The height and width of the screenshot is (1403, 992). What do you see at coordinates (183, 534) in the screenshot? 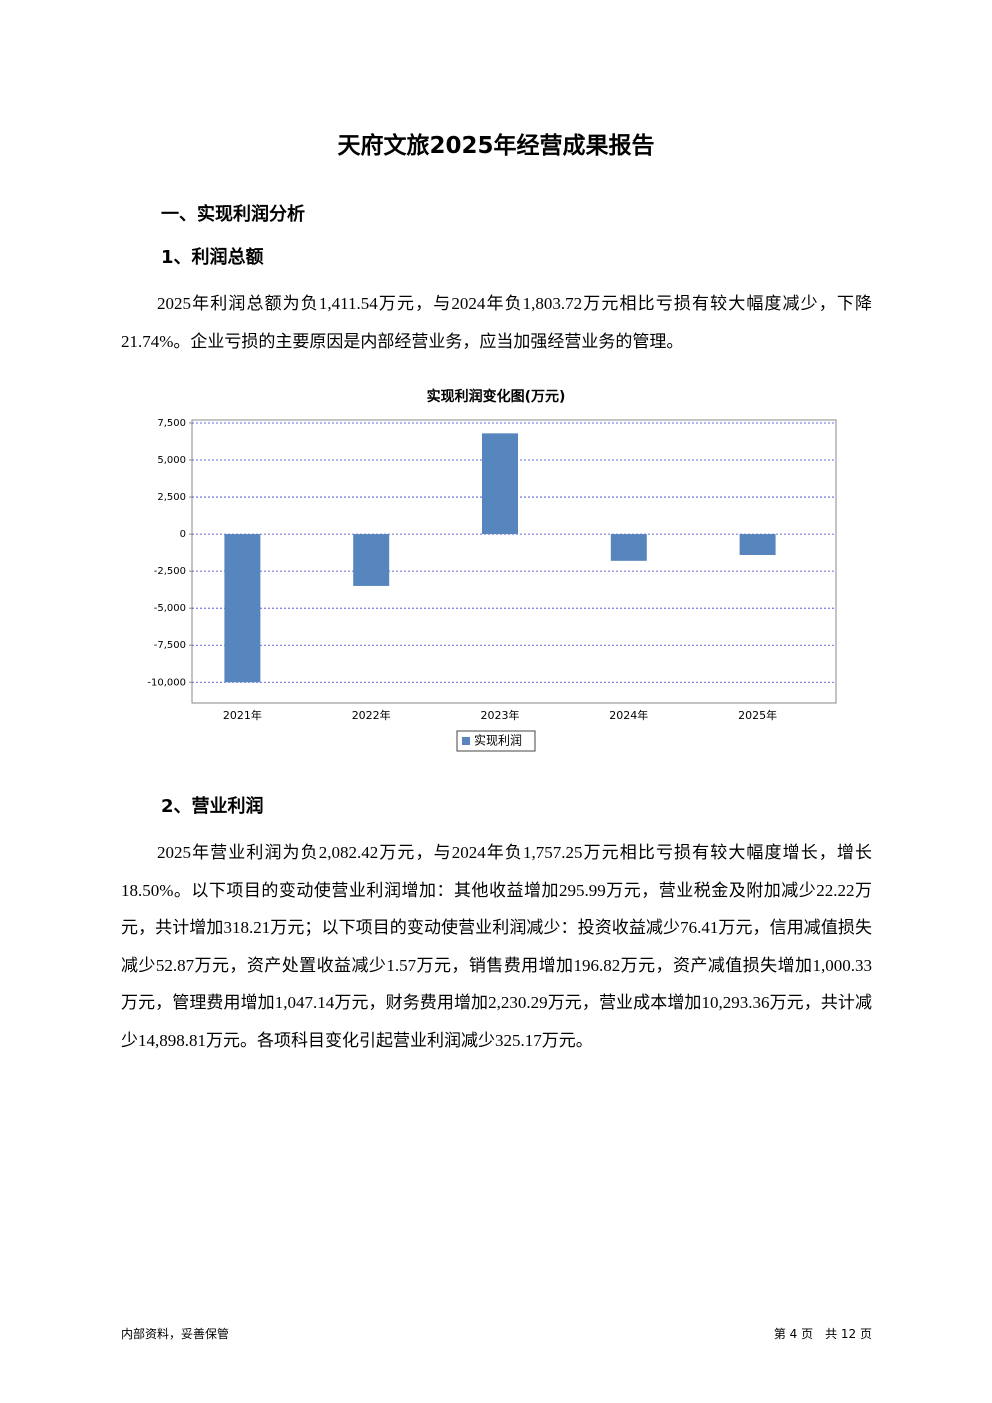
I see `y-tick-label: 0` at bounding box center [183, 534].